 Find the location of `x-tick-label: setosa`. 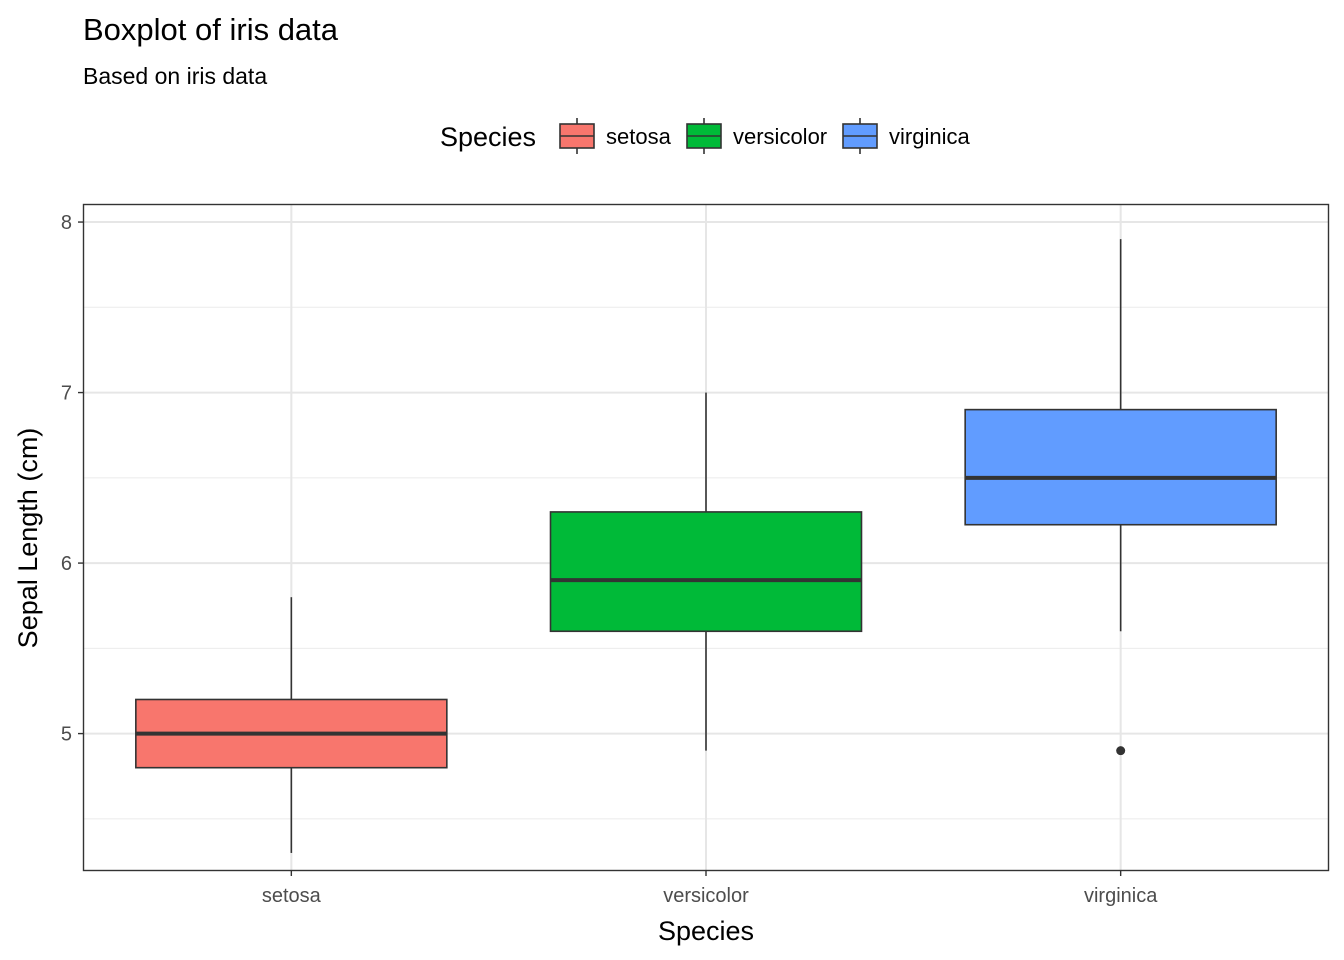

x-tick-label: setosa is located at coordinates (292, 896).